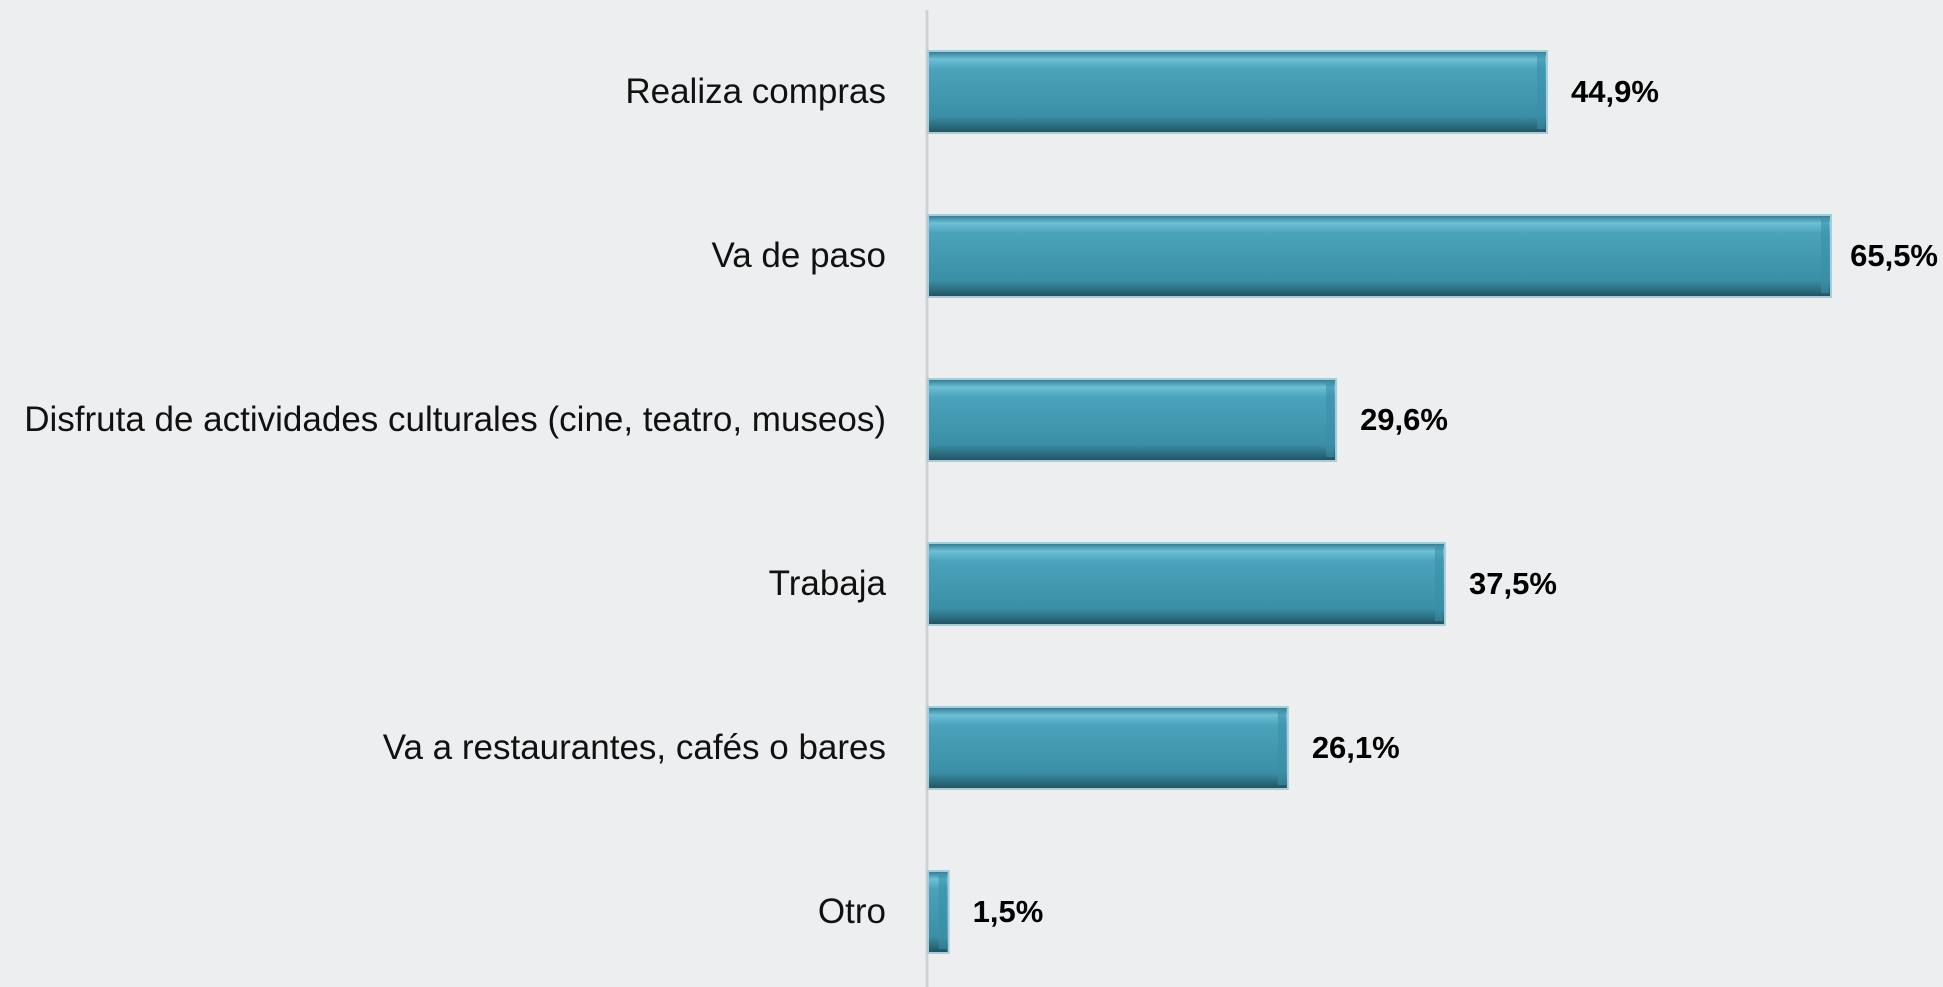 The height and width of the screenshot is (987, 1943). What do you see at coordinates (1513, 583) in the screenshot?
I see `value-label: 37,5%` at bounding box center [1513, 583].